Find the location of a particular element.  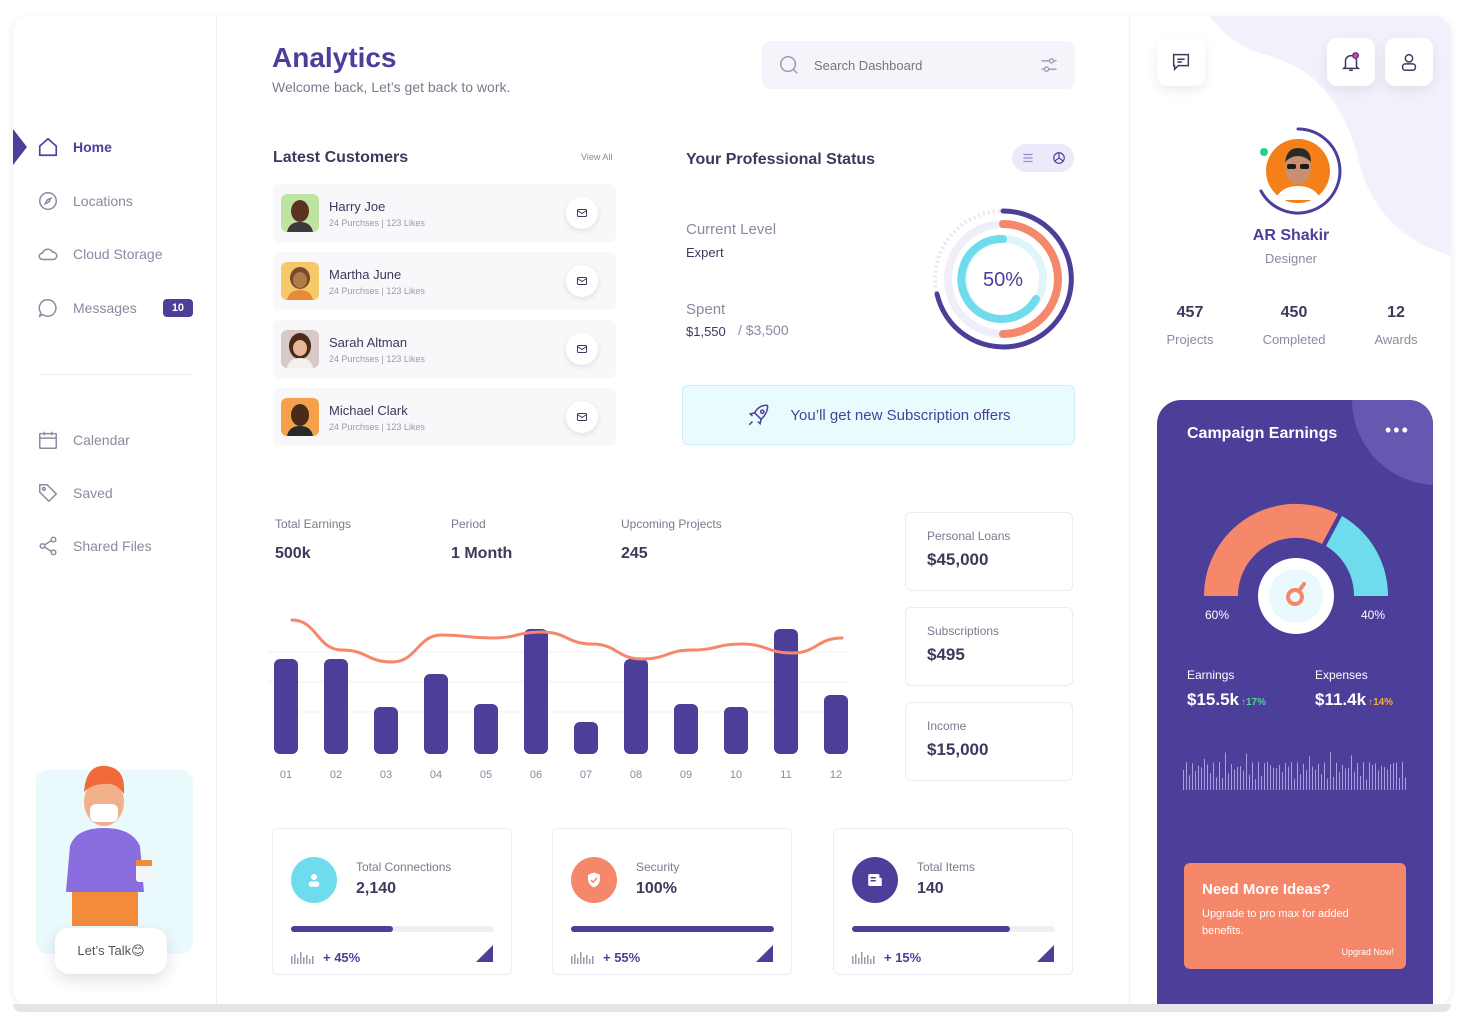

compass-icon is located at coordinates (48, 201).